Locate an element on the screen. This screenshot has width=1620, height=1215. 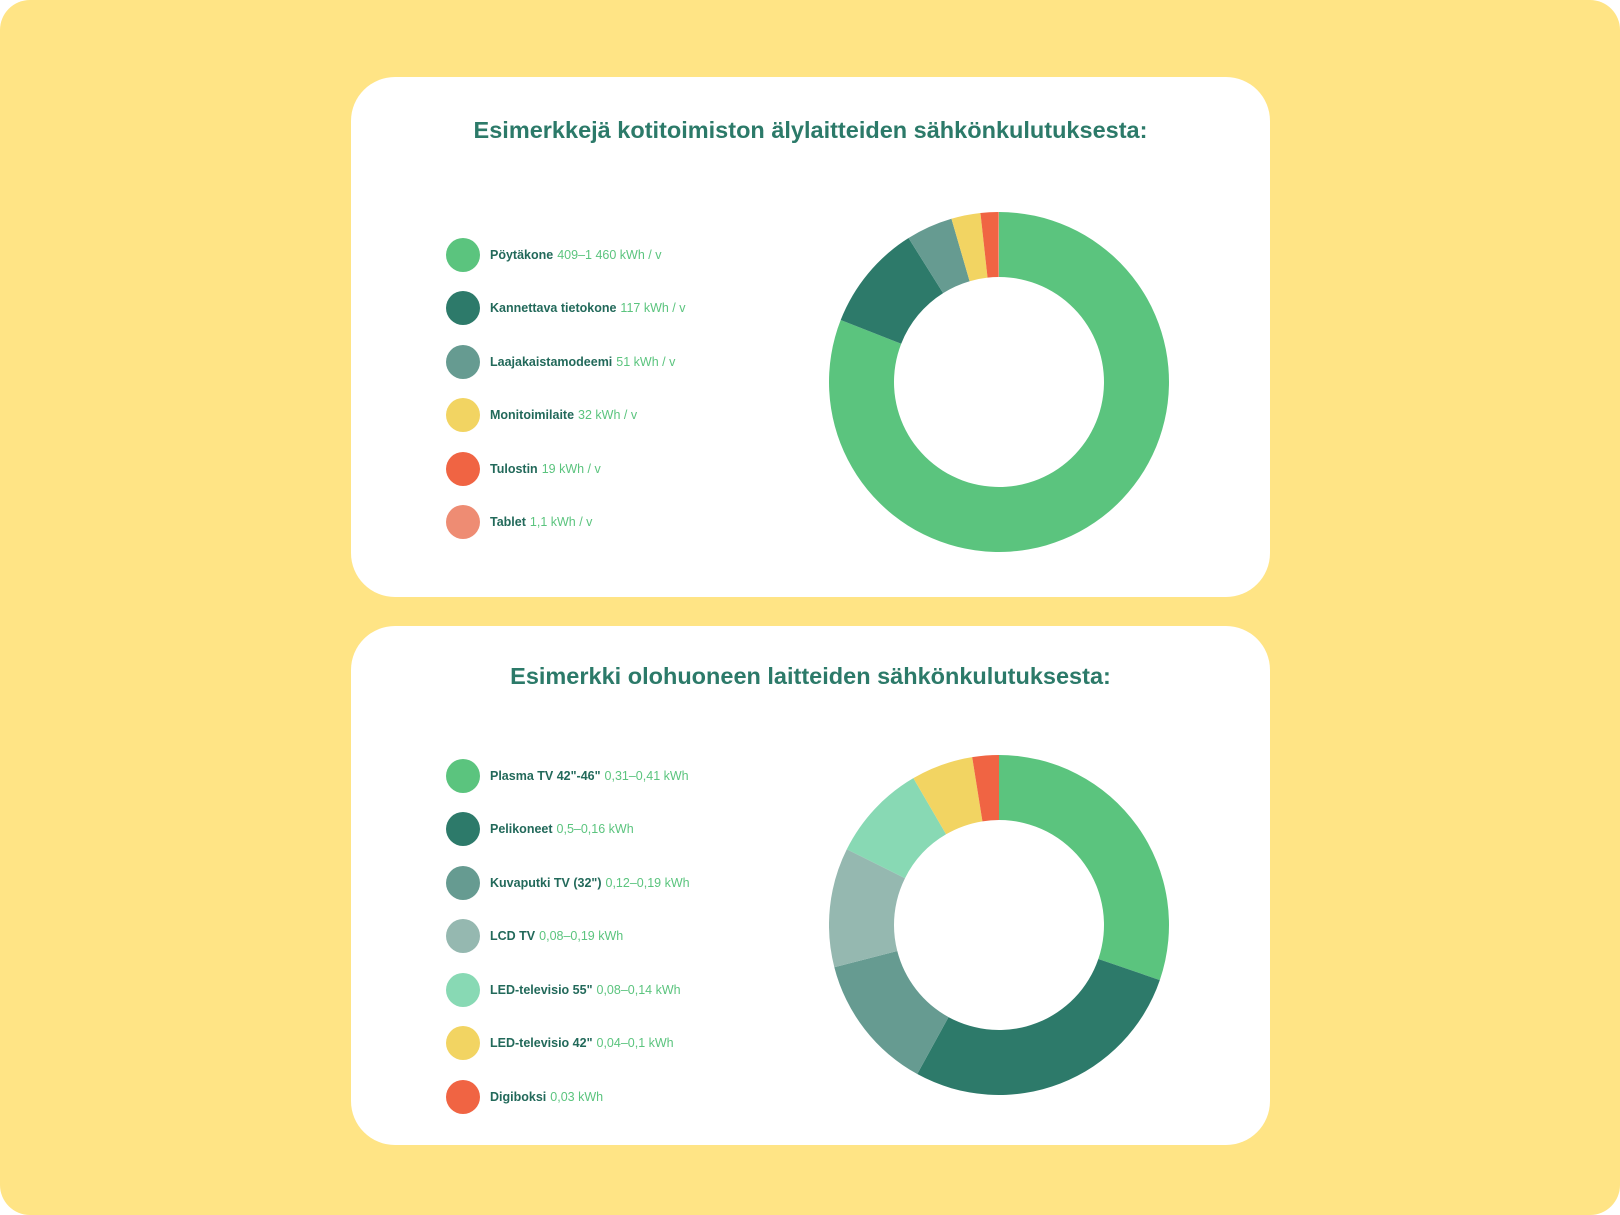
legend-text: Digiboksi 0,03 kWh is located at coordinates (546, 1097).